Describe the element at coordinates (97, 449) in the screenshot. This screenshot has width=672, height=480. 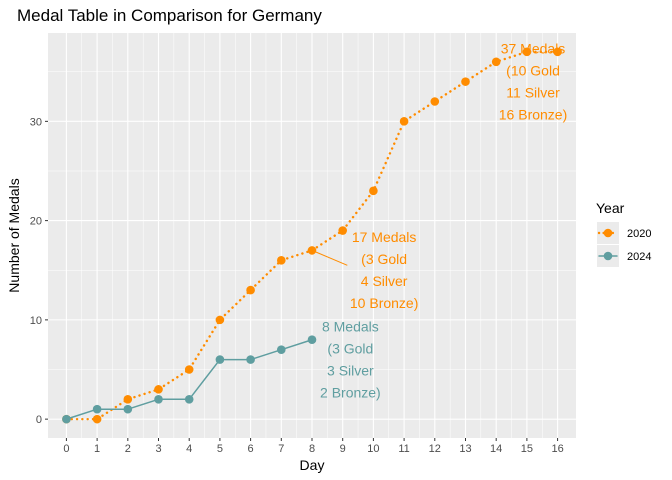
I see `x-tick-label: 1` at that location.